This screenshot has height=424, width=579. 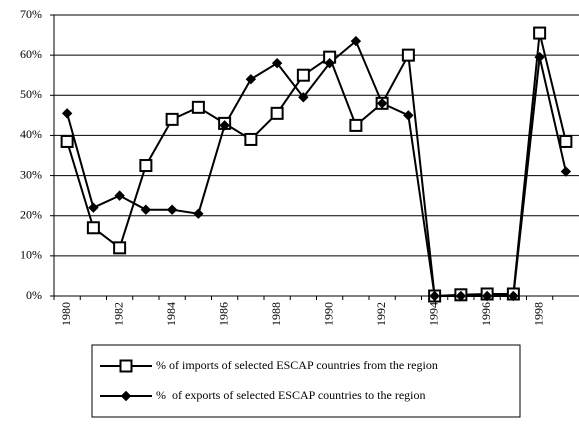 I want to click on x-tick-label: 1998, so click(x=538, y=314).